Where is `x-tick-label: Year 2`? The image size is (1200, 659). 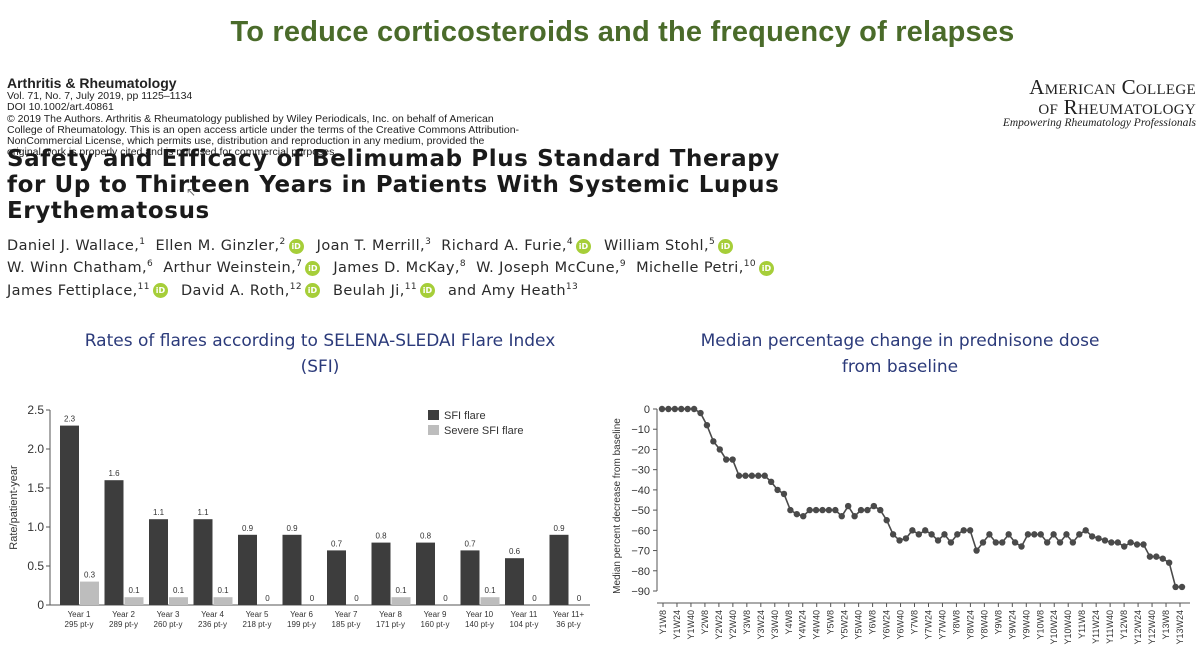 x-tick-label: Year 2 is located at coordinates (123, 614).